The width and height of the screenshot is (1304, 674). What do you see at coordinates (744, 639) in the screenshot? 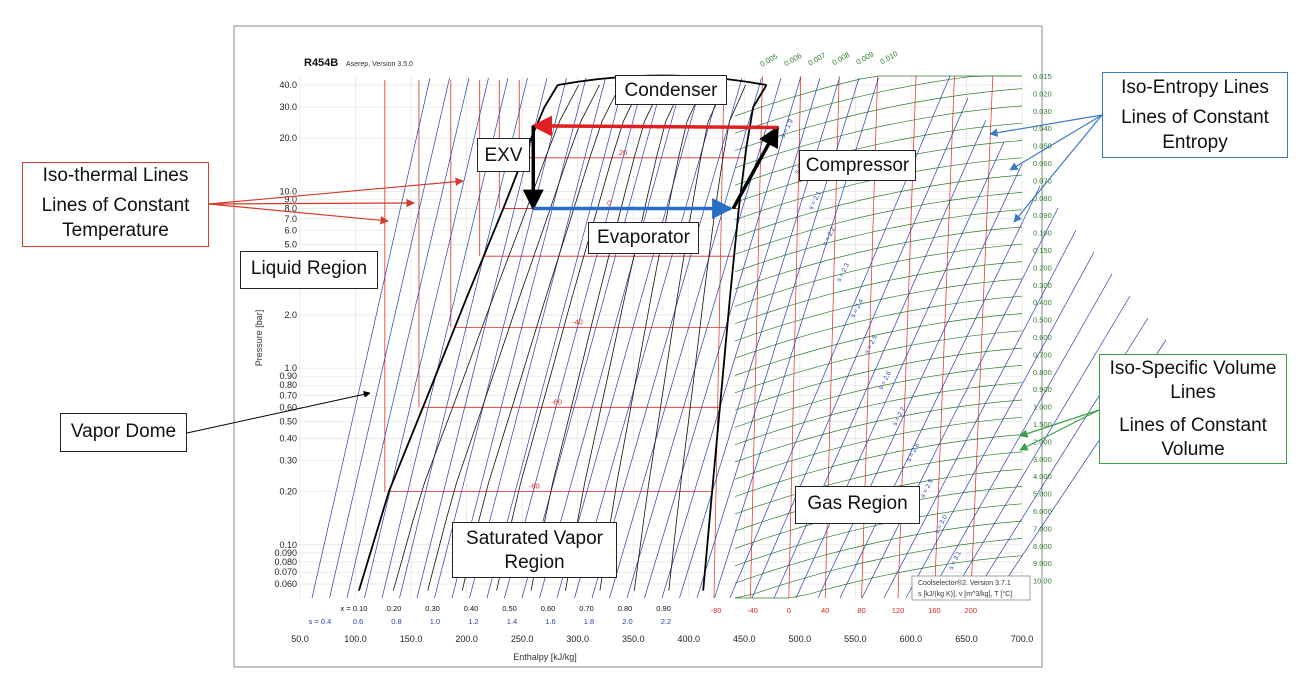
I see `x-tick-label: 450.0` at bounding box center [744, 639].